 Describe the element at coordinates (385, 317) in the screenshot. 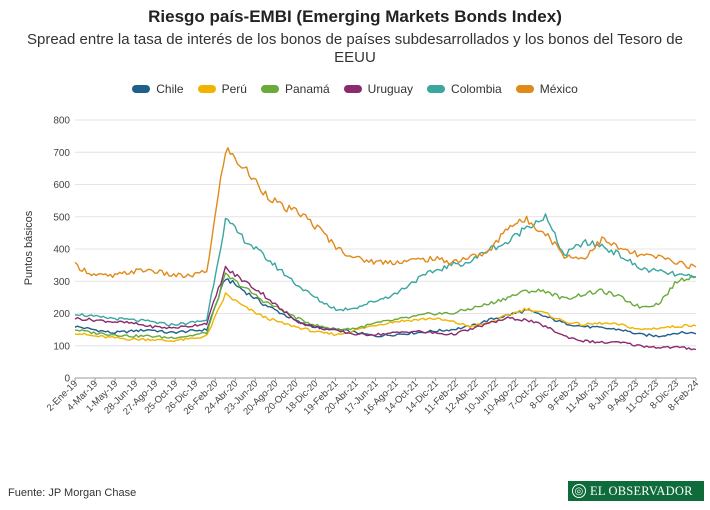

I see `series-line-perú` at that location.